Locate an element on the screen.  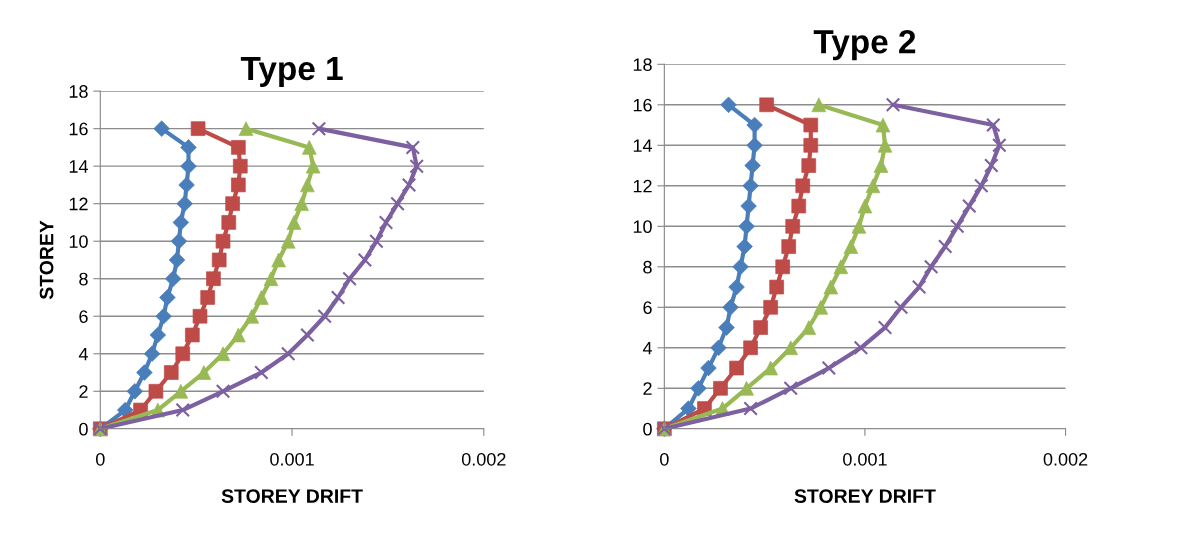
chart-title: Type 2 is located at coordinates (864, 45).